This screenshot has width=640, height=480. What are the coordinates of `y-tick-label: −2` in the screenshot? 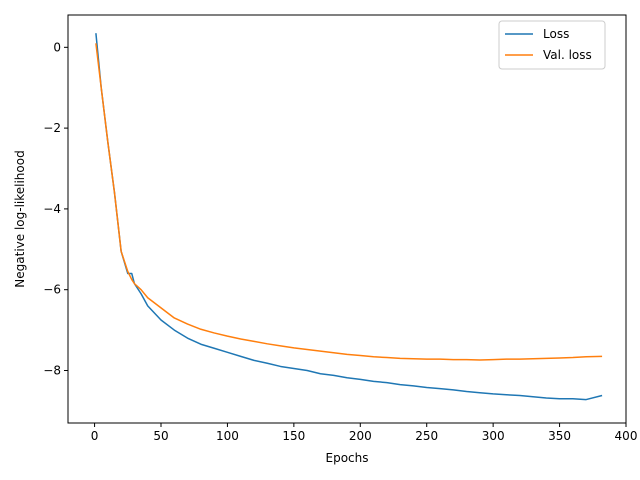 It's located at (52, 128).